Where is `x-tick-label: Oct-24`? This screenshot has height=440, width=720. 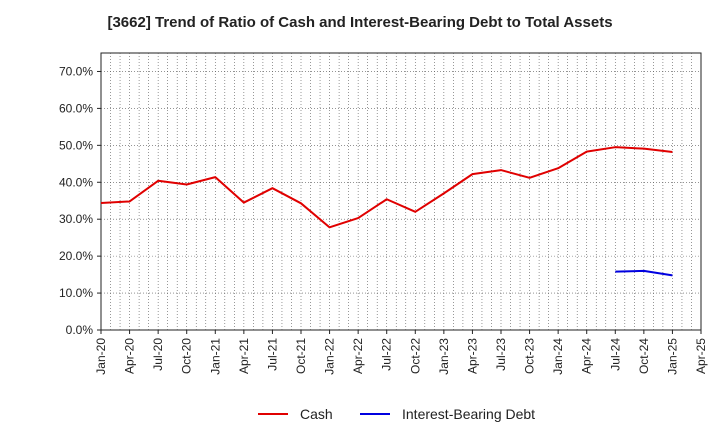
x-tick-label: Oct-24 is located at coordinates (644, 356).